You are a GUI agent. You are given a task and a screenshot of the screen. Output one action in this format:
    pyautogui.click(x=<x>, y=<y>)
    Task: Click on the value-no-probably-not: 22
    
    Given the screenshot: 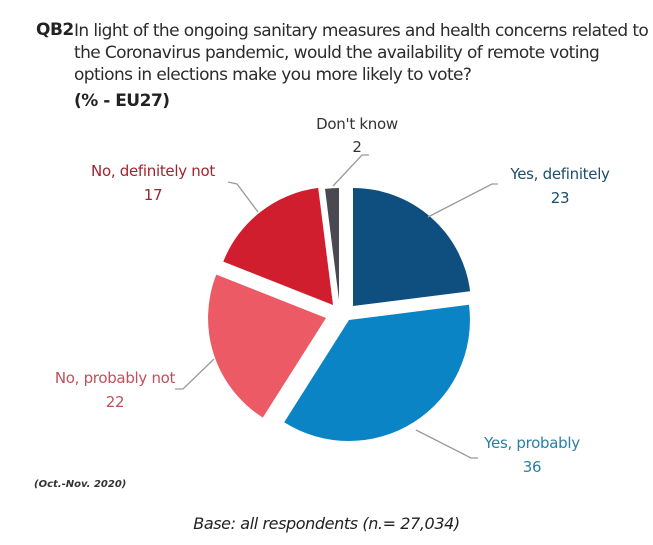 What is the action you would take?
    pyautogui.click(x=115, y=402)
    